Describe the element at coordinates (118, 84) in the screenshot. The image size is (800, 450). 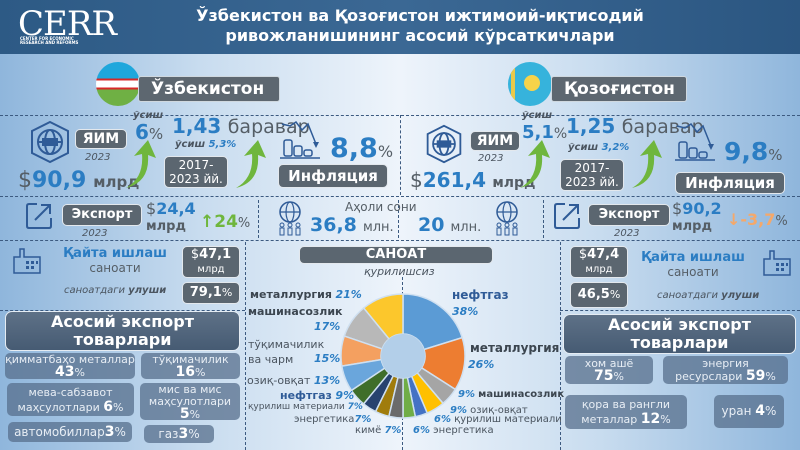
I see `uzbekistan-flag-icon` at that location.